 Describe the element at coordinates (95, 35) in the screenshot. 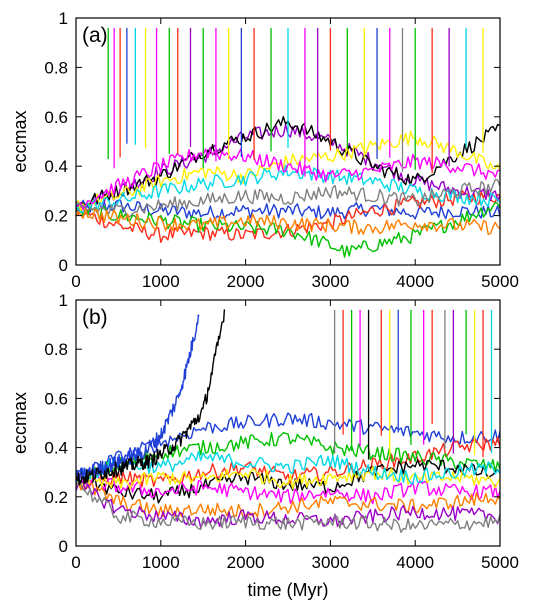

I see `panel-label: (a)` at that location.